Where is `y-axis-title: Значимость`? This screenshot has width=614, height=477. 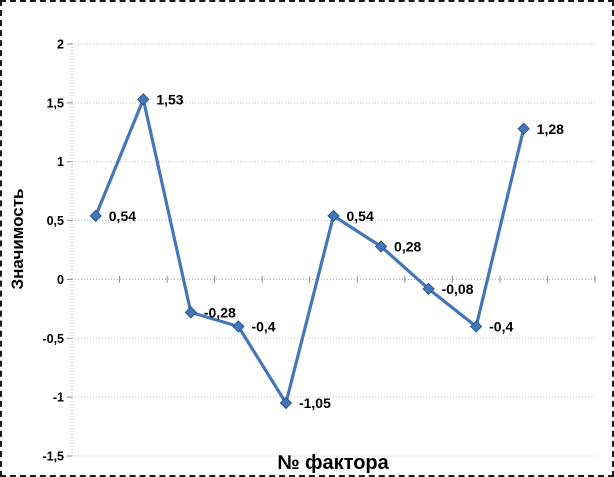 y-axis-title: Значимость is located at coordinates (17, 238).